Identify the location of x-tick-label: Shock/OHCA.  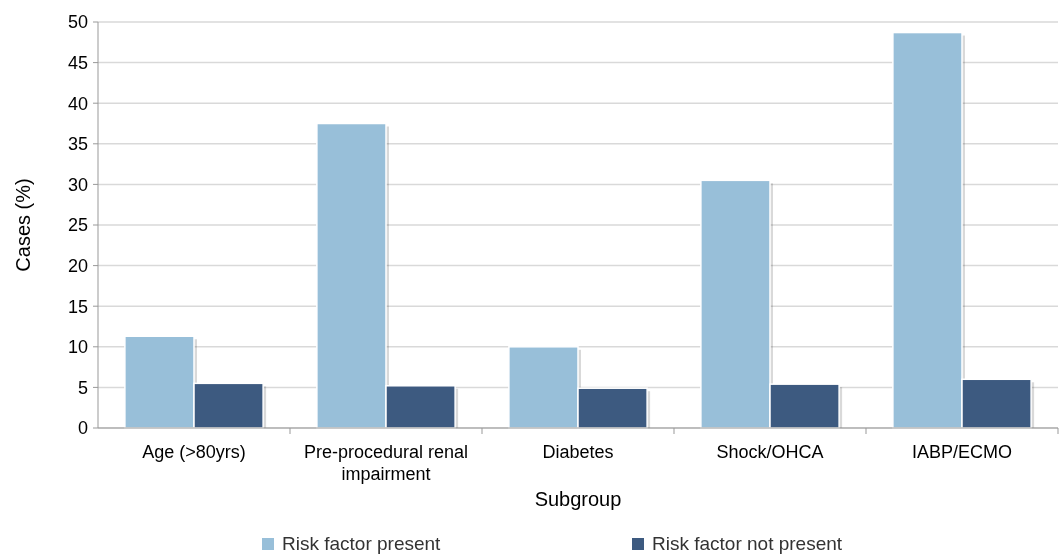
(770, 452).